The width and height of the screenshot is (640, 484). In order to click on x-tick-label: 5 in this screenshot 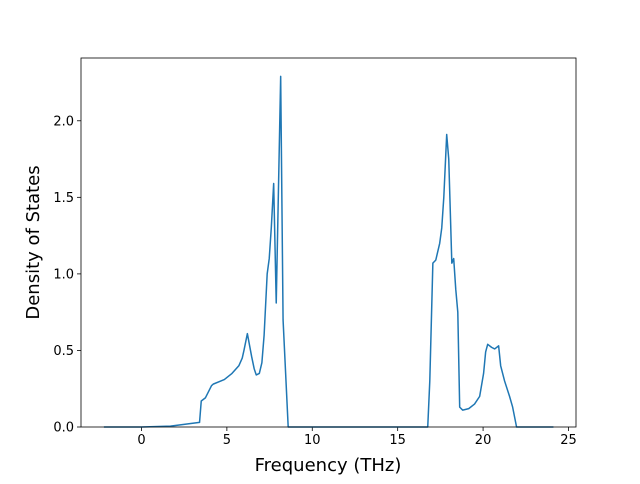, I will do `click(227, 440)`.